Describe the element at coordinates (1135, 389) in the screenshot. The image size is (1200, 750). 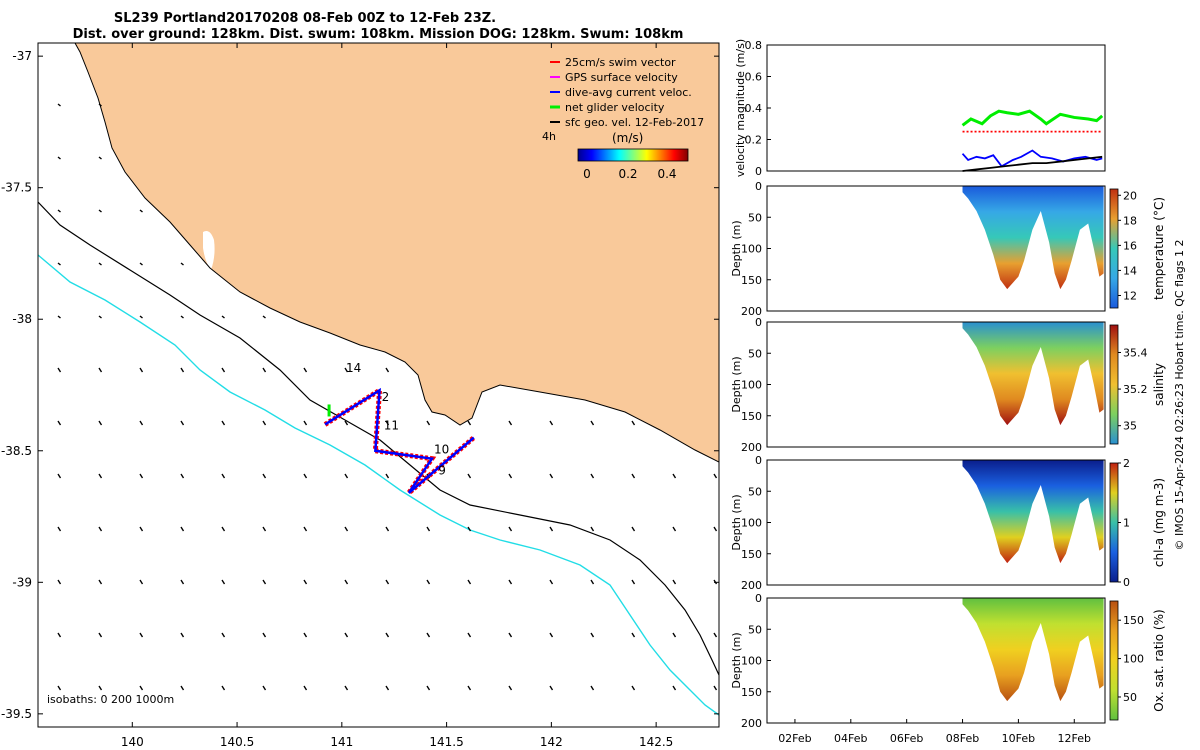
I see `colorbar-tick-label: 35.2` at that location.